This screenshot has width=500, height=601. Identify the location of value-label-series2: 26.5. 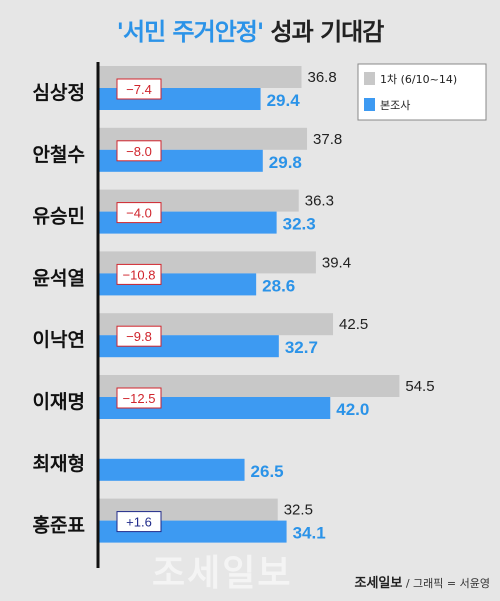
(267, 471).